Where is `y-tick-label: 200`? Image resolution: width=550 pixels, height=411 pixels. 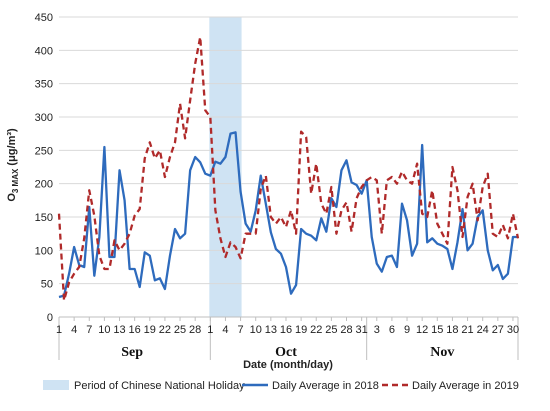 y-tick-label: 200 is located at coordinates (44, 185).